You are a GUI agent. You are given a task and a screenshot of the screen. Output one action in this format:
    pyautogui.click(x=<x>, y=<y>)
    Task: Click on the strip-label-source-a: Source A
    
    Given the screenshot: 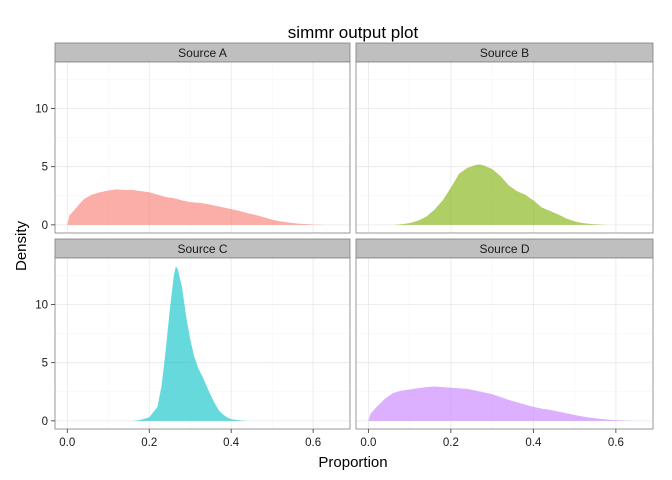 What is the action you would take?
    pyautogui.click(x=202, y=53)
    